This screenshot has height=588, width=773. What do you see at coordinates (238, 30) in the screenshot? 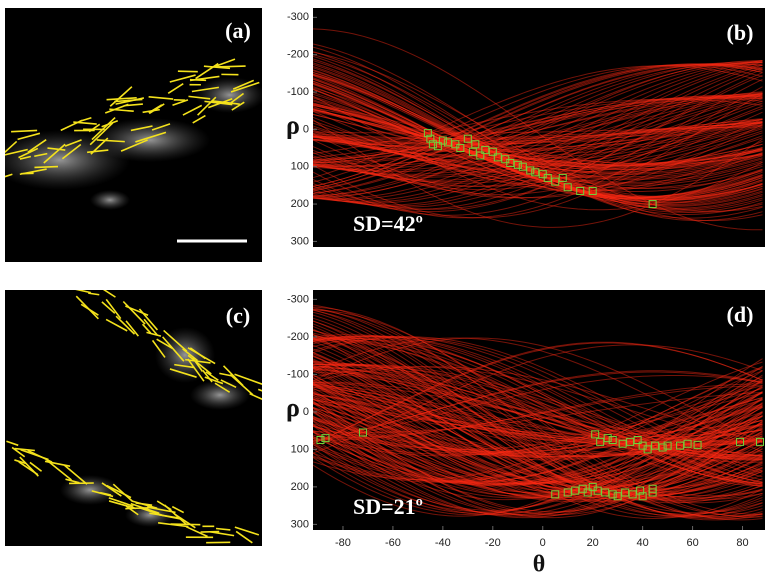
I see `panel-label: (a)` at bounding box center [238, 30].